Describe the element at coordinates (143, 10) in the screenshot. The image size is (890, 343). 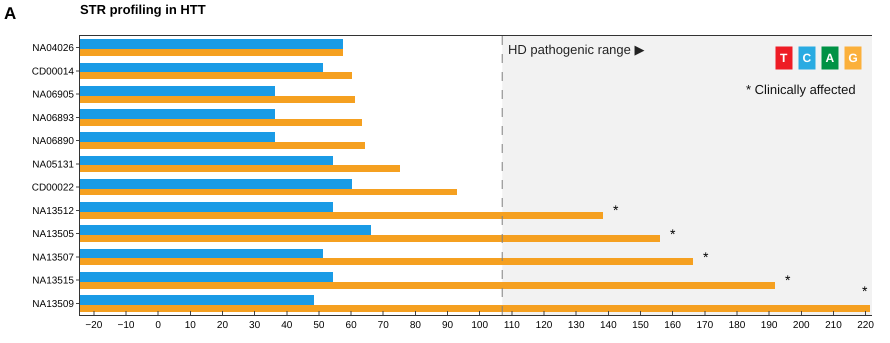
I see `chart-title: STR profiling in HTT` at that location.